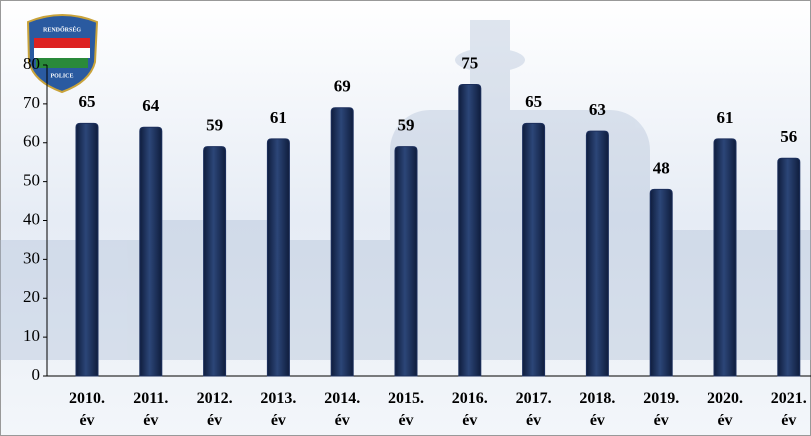 The height and width of the screenshot is (436, 811). I want to click on logo-text: POLICE, so click(61, 76).